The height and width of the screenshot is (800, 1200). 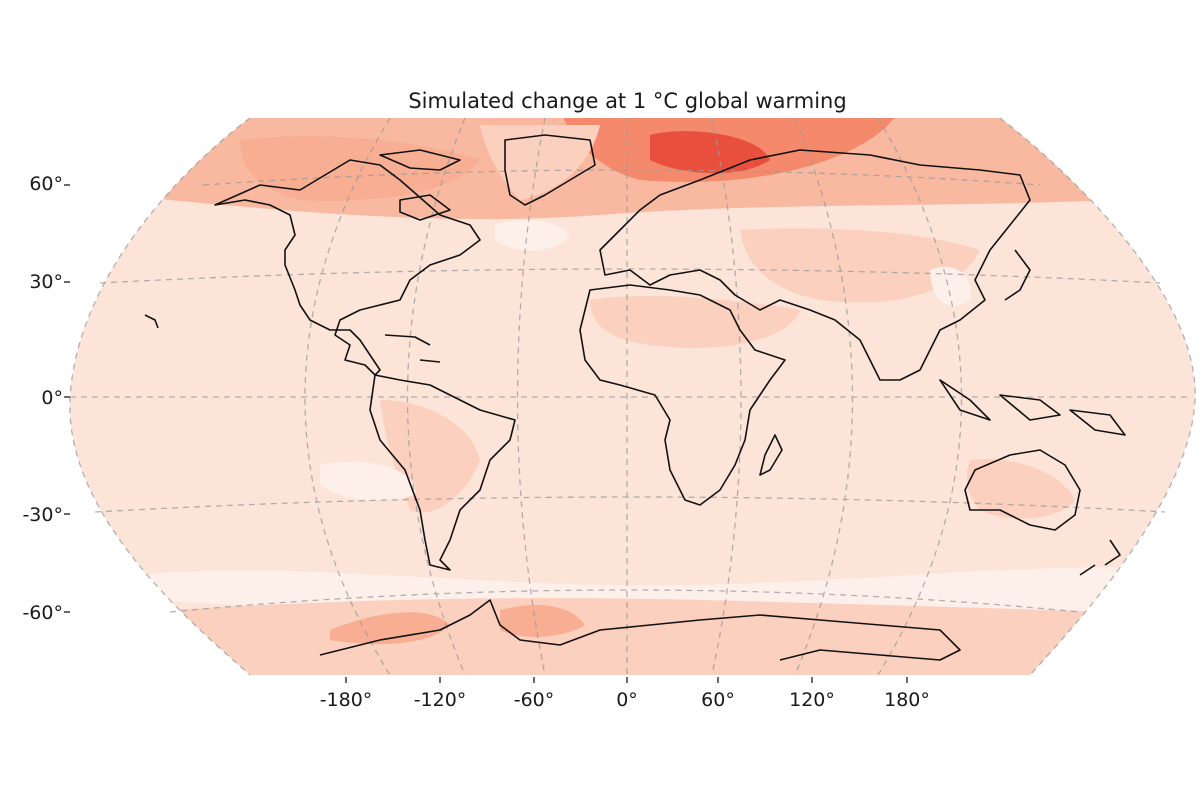 What do you see at coordinates (420, 185) in the screenshot?
I see `arctic-islands-coast` at bounding box center [420, 185].